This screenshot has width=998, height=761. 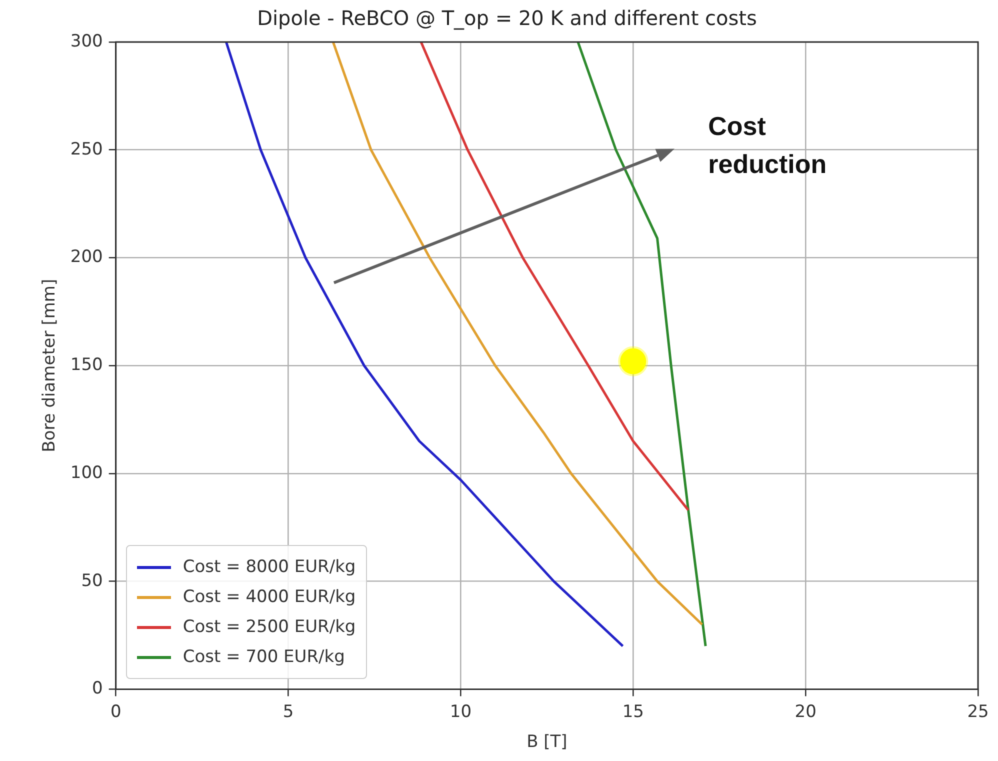 I want to click on y-tick-label: 100, so click(x=86, y=472).